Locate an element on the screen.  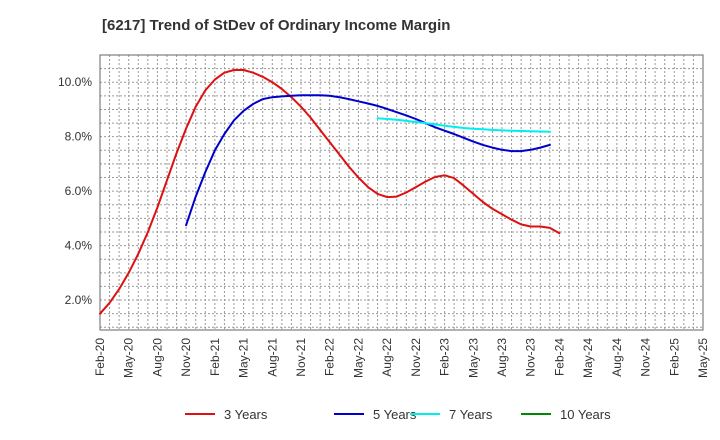
x-tick-label: Feb-25 is located at coordinates (674, 357).